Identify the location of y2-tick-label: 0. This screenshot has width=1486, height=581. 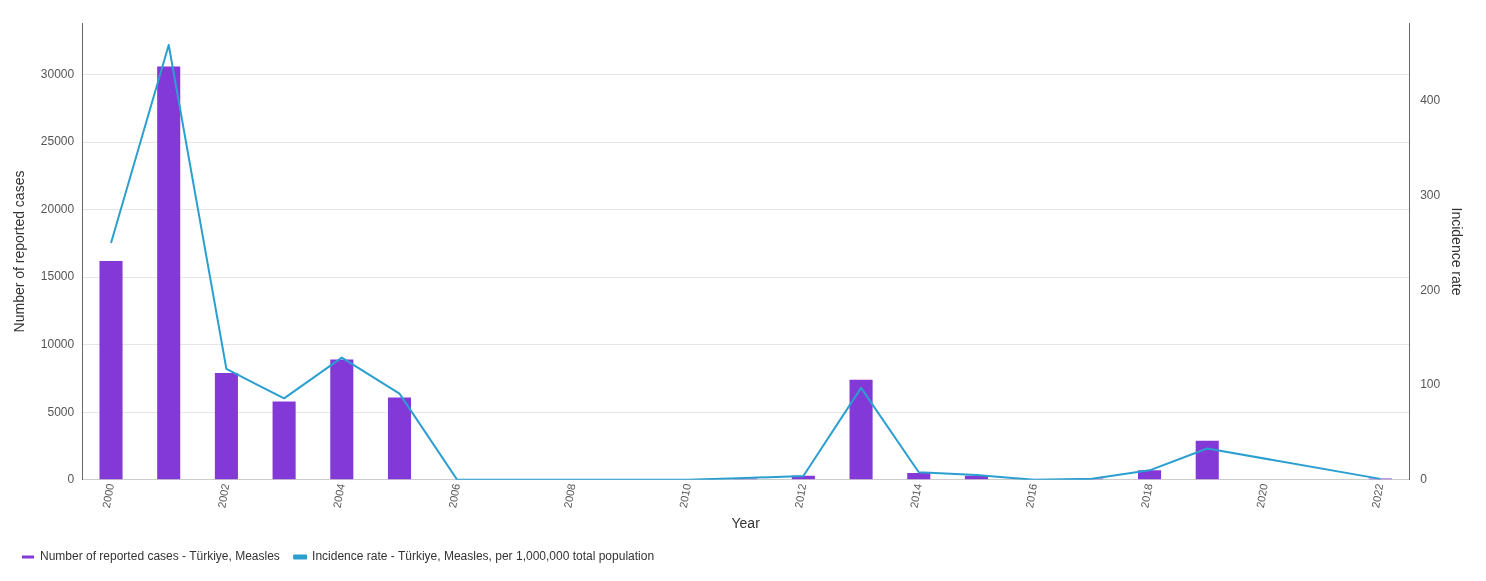
(1424, 479).